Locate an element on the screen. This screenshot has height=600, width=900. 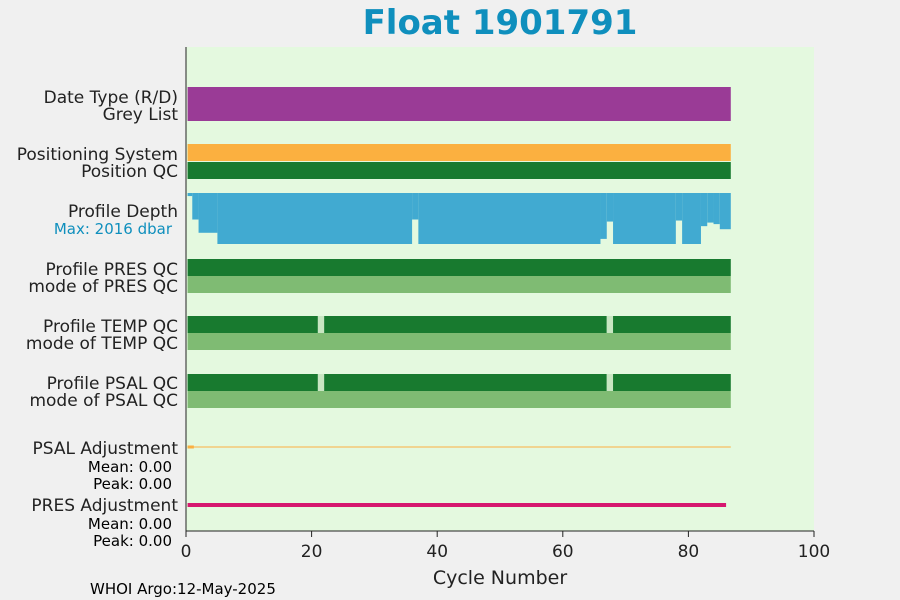
label-profile-temp-qc: Profile TEMP QC is located at coordinates (110, 327).